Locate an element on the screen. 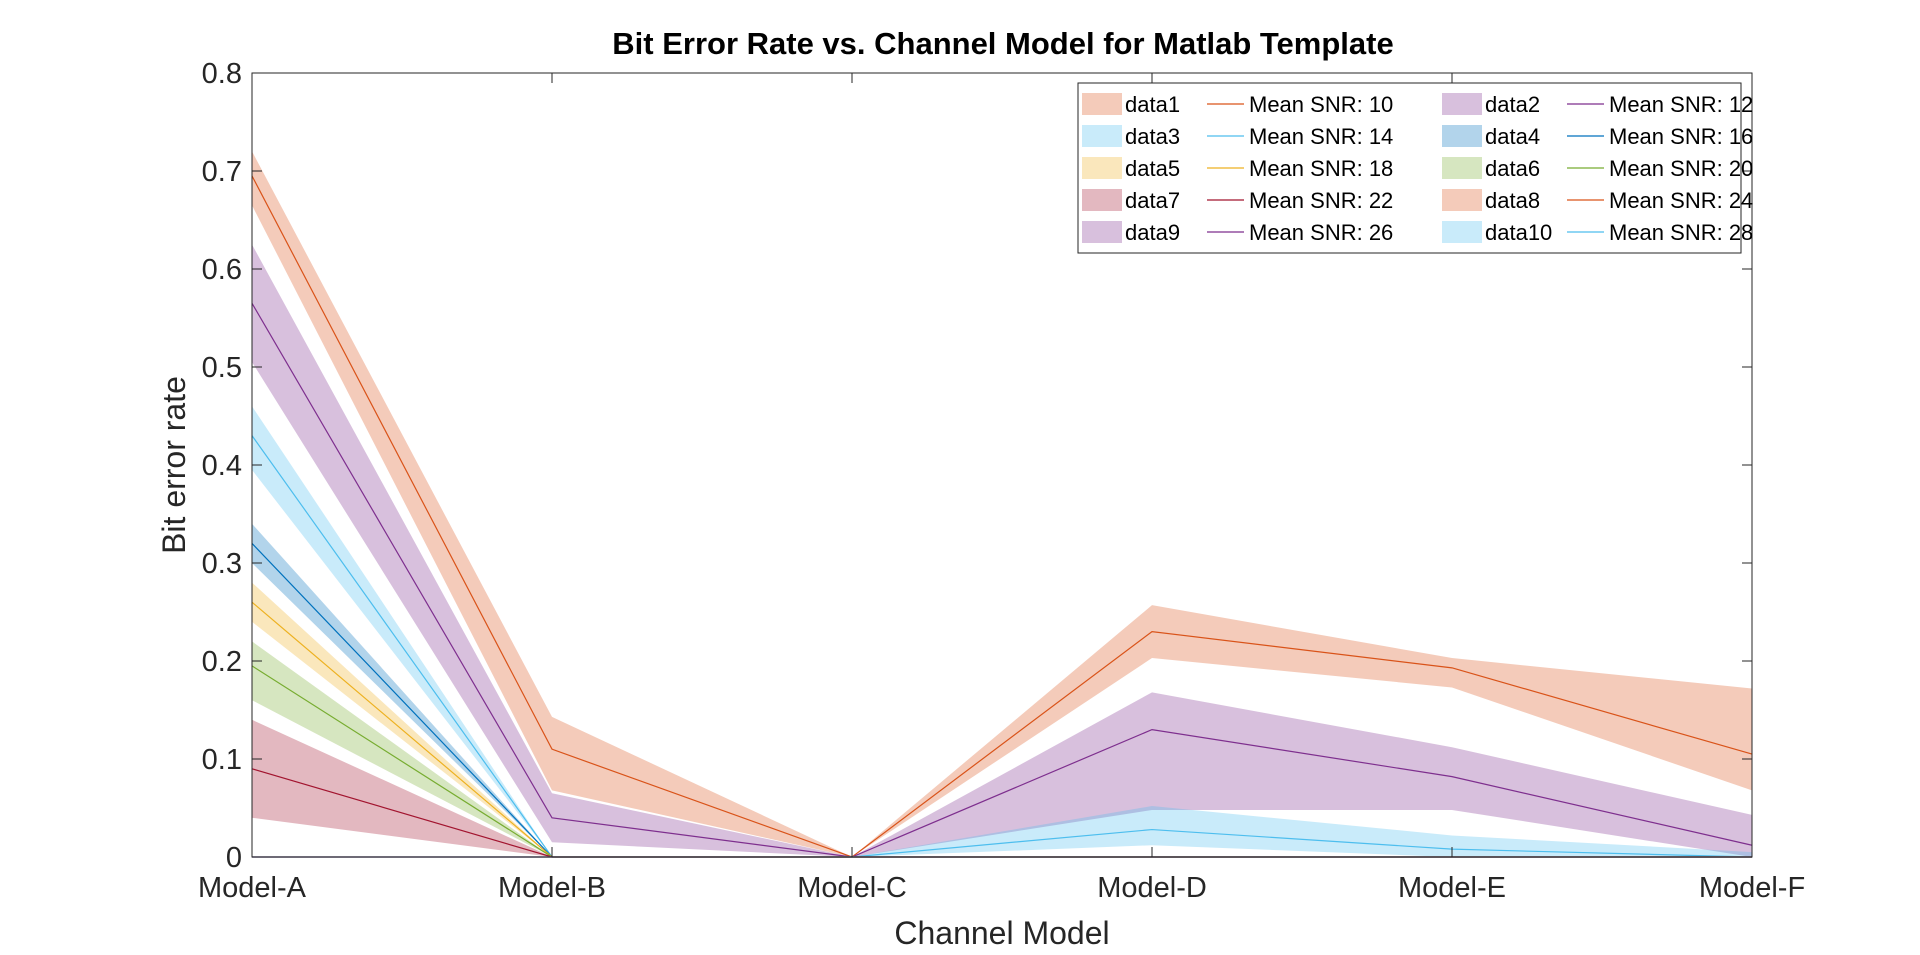  y-tick-label: 0.6 is located at coordinates (222, 270).